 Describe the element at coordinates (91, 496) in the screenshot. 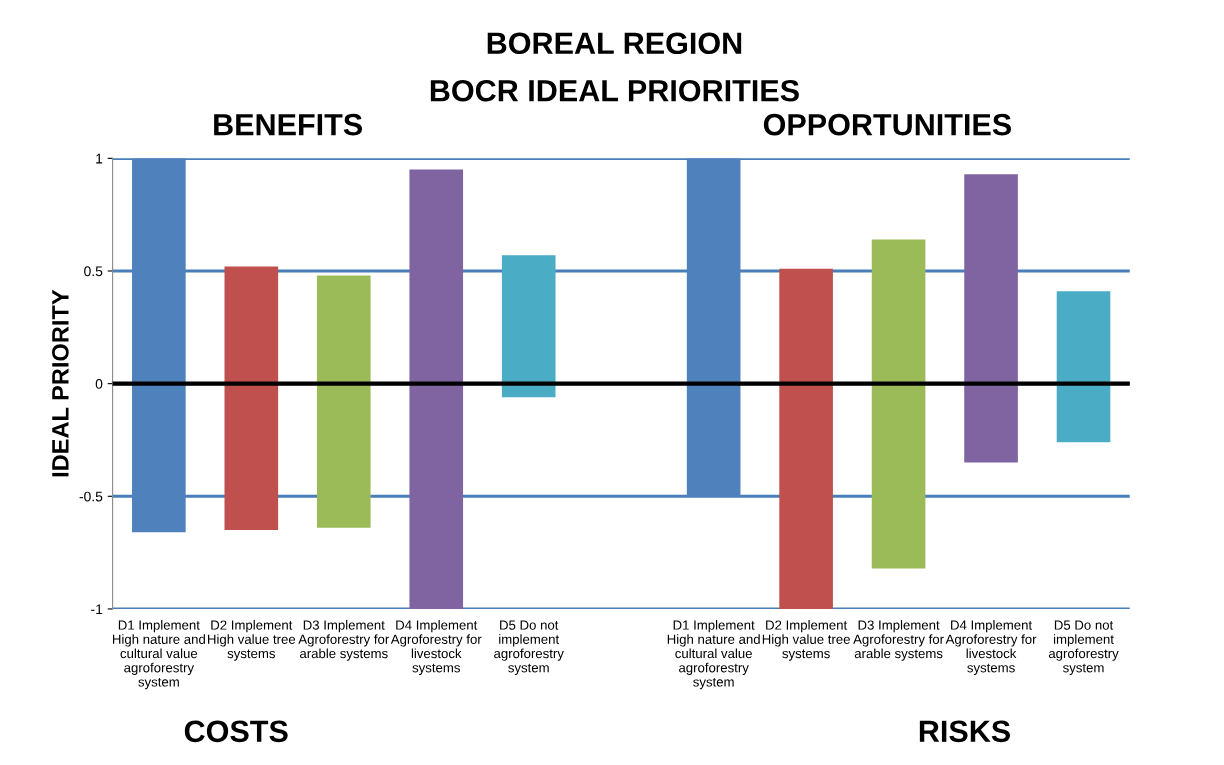

I see `y-tick-label: -0.5` at that location.